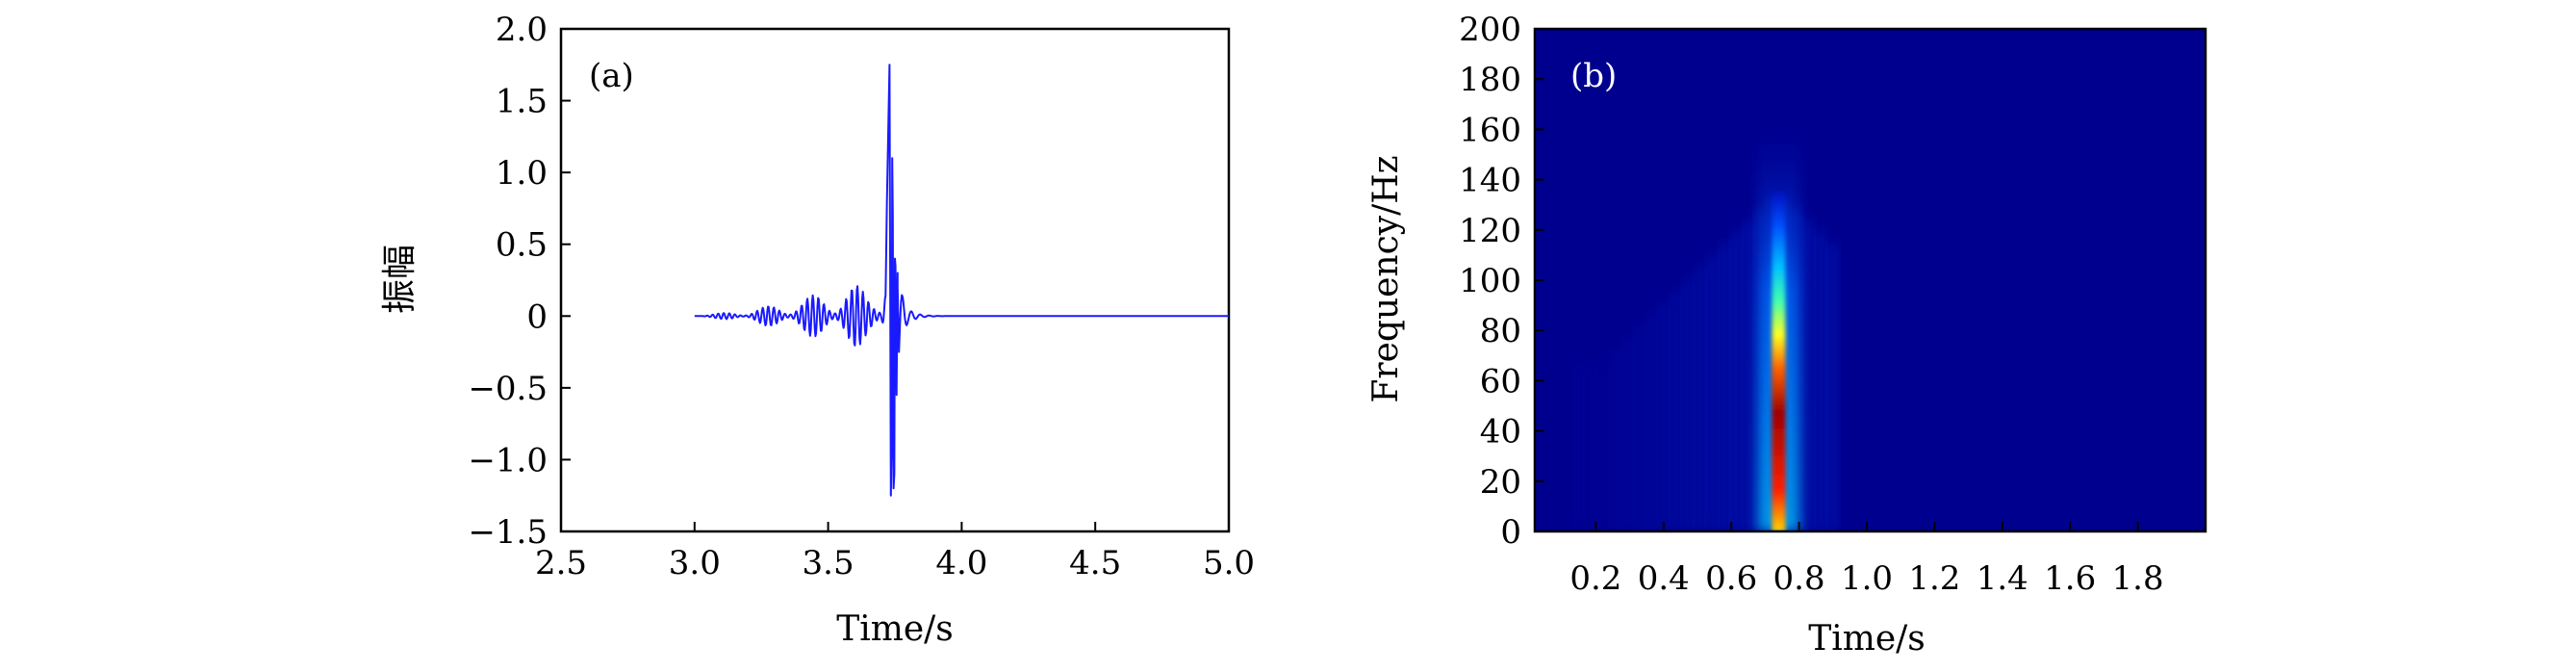 The height and width of the screenshot is (672, 2576). What do you see at coordinates (1500, 331) in the screenshot?
I see `y-tick-label: 80` at bounding box center [1500, 331].